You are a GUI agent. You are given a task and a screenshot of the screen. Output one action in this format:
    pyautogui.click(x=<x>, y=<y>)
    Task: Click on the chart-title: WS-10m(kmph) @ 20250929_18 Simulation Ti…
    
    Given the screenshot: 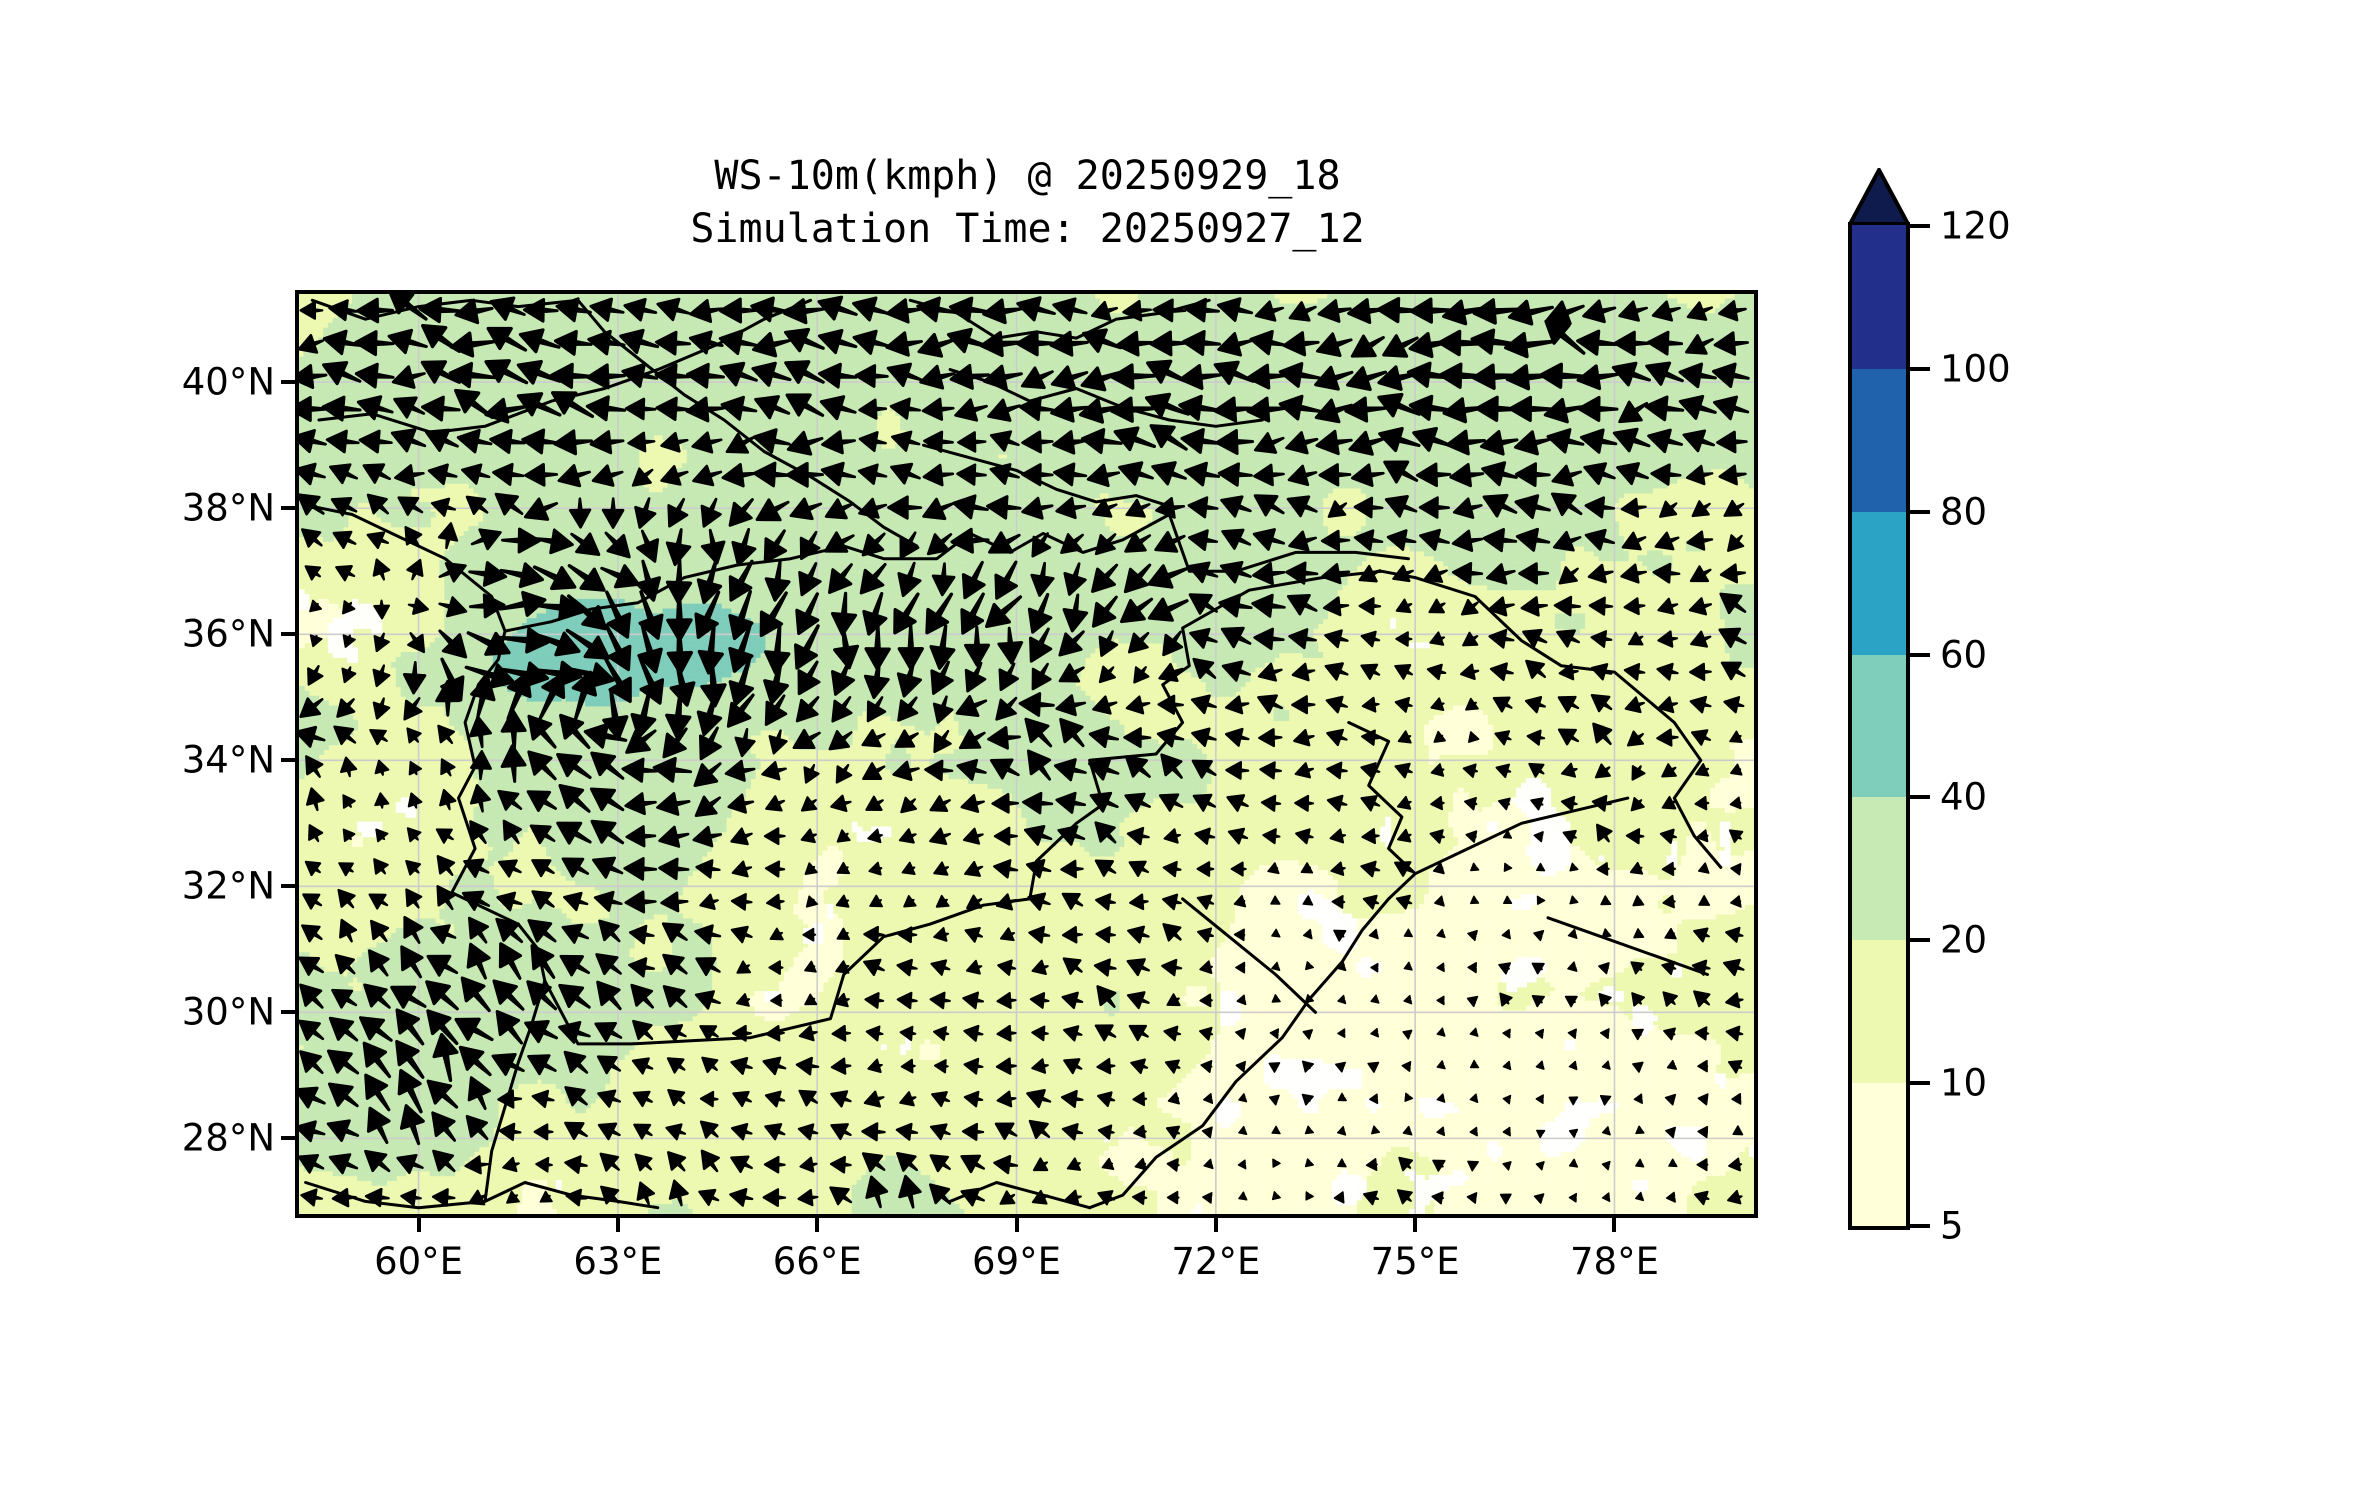 What is the action you would take?
    pyautogui.click(x=1027, y=203)
    